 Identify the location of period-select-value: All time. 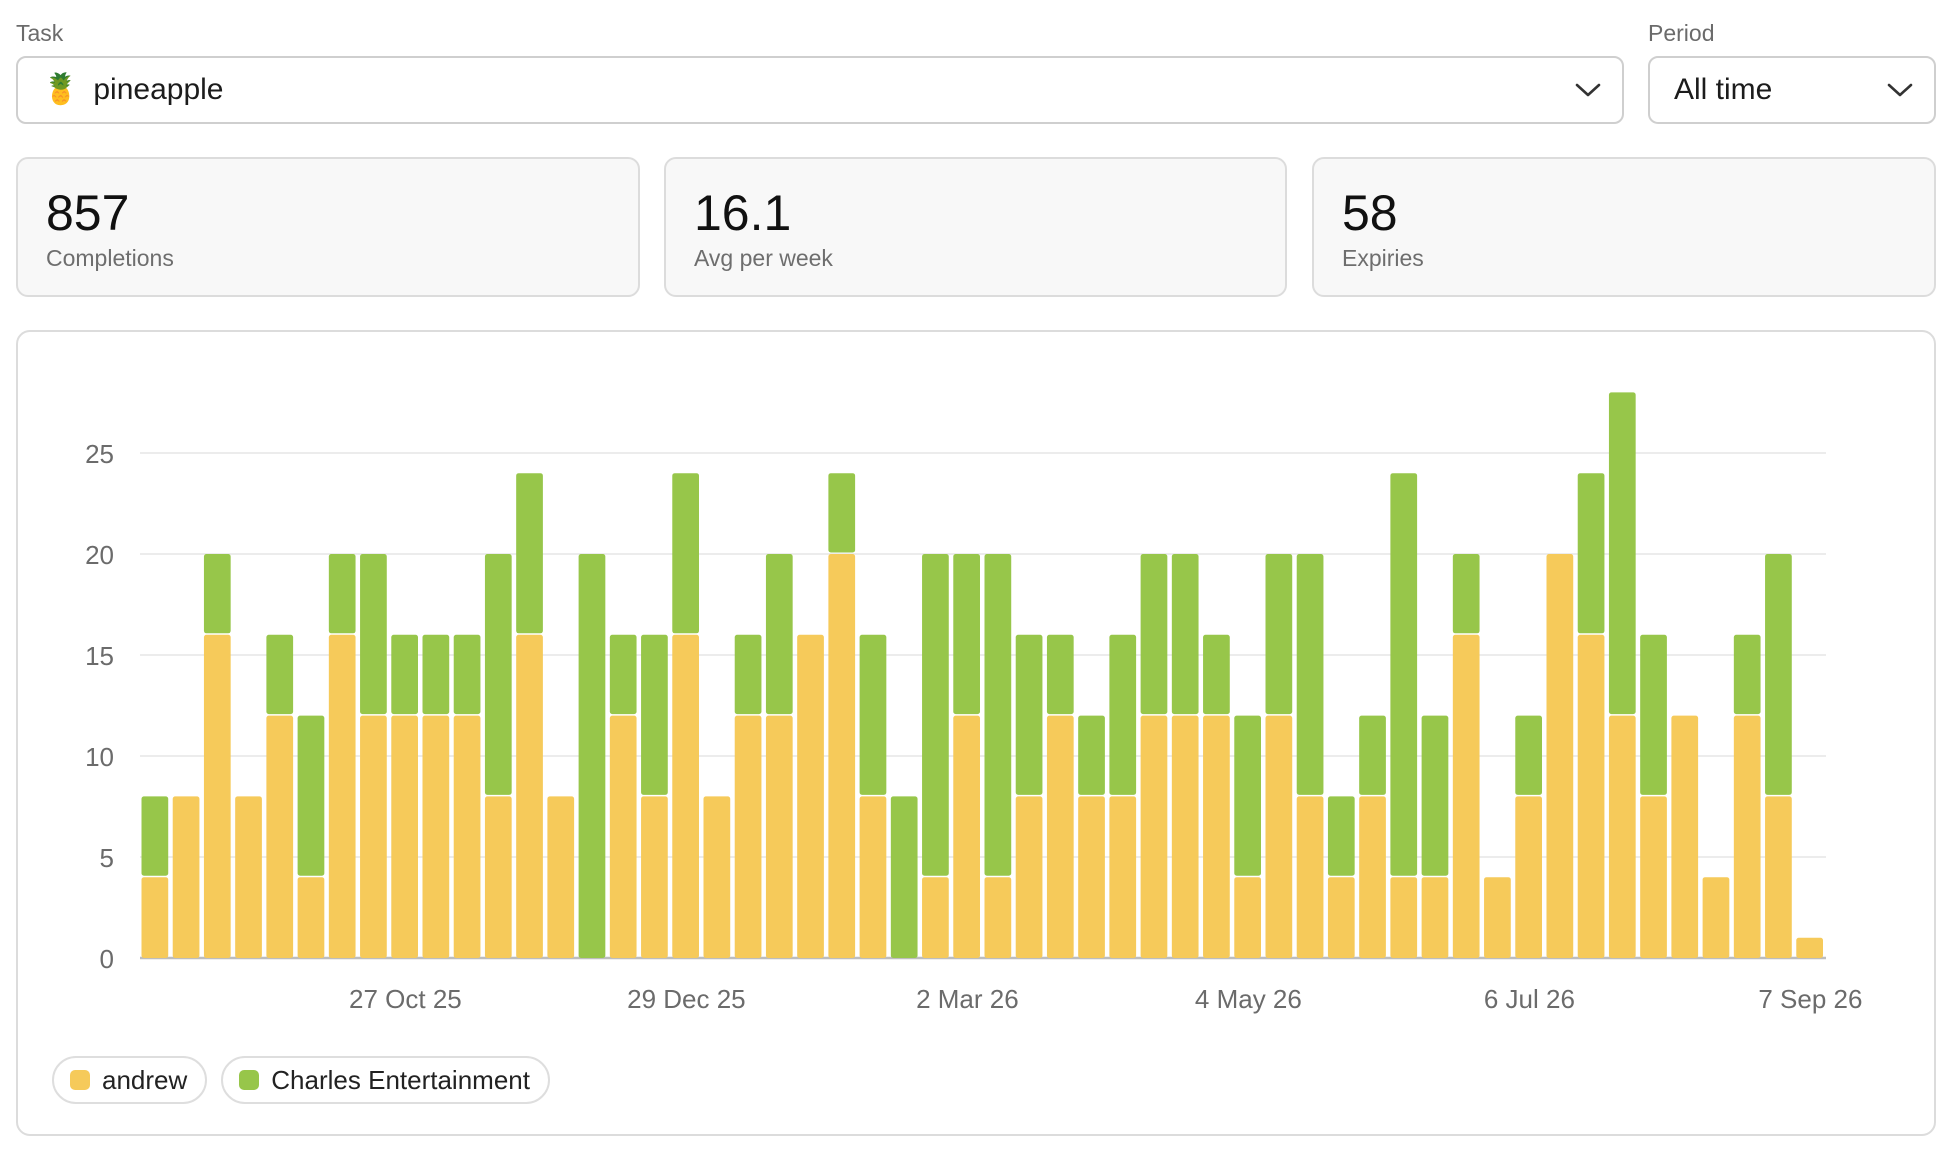
(1723, 89).